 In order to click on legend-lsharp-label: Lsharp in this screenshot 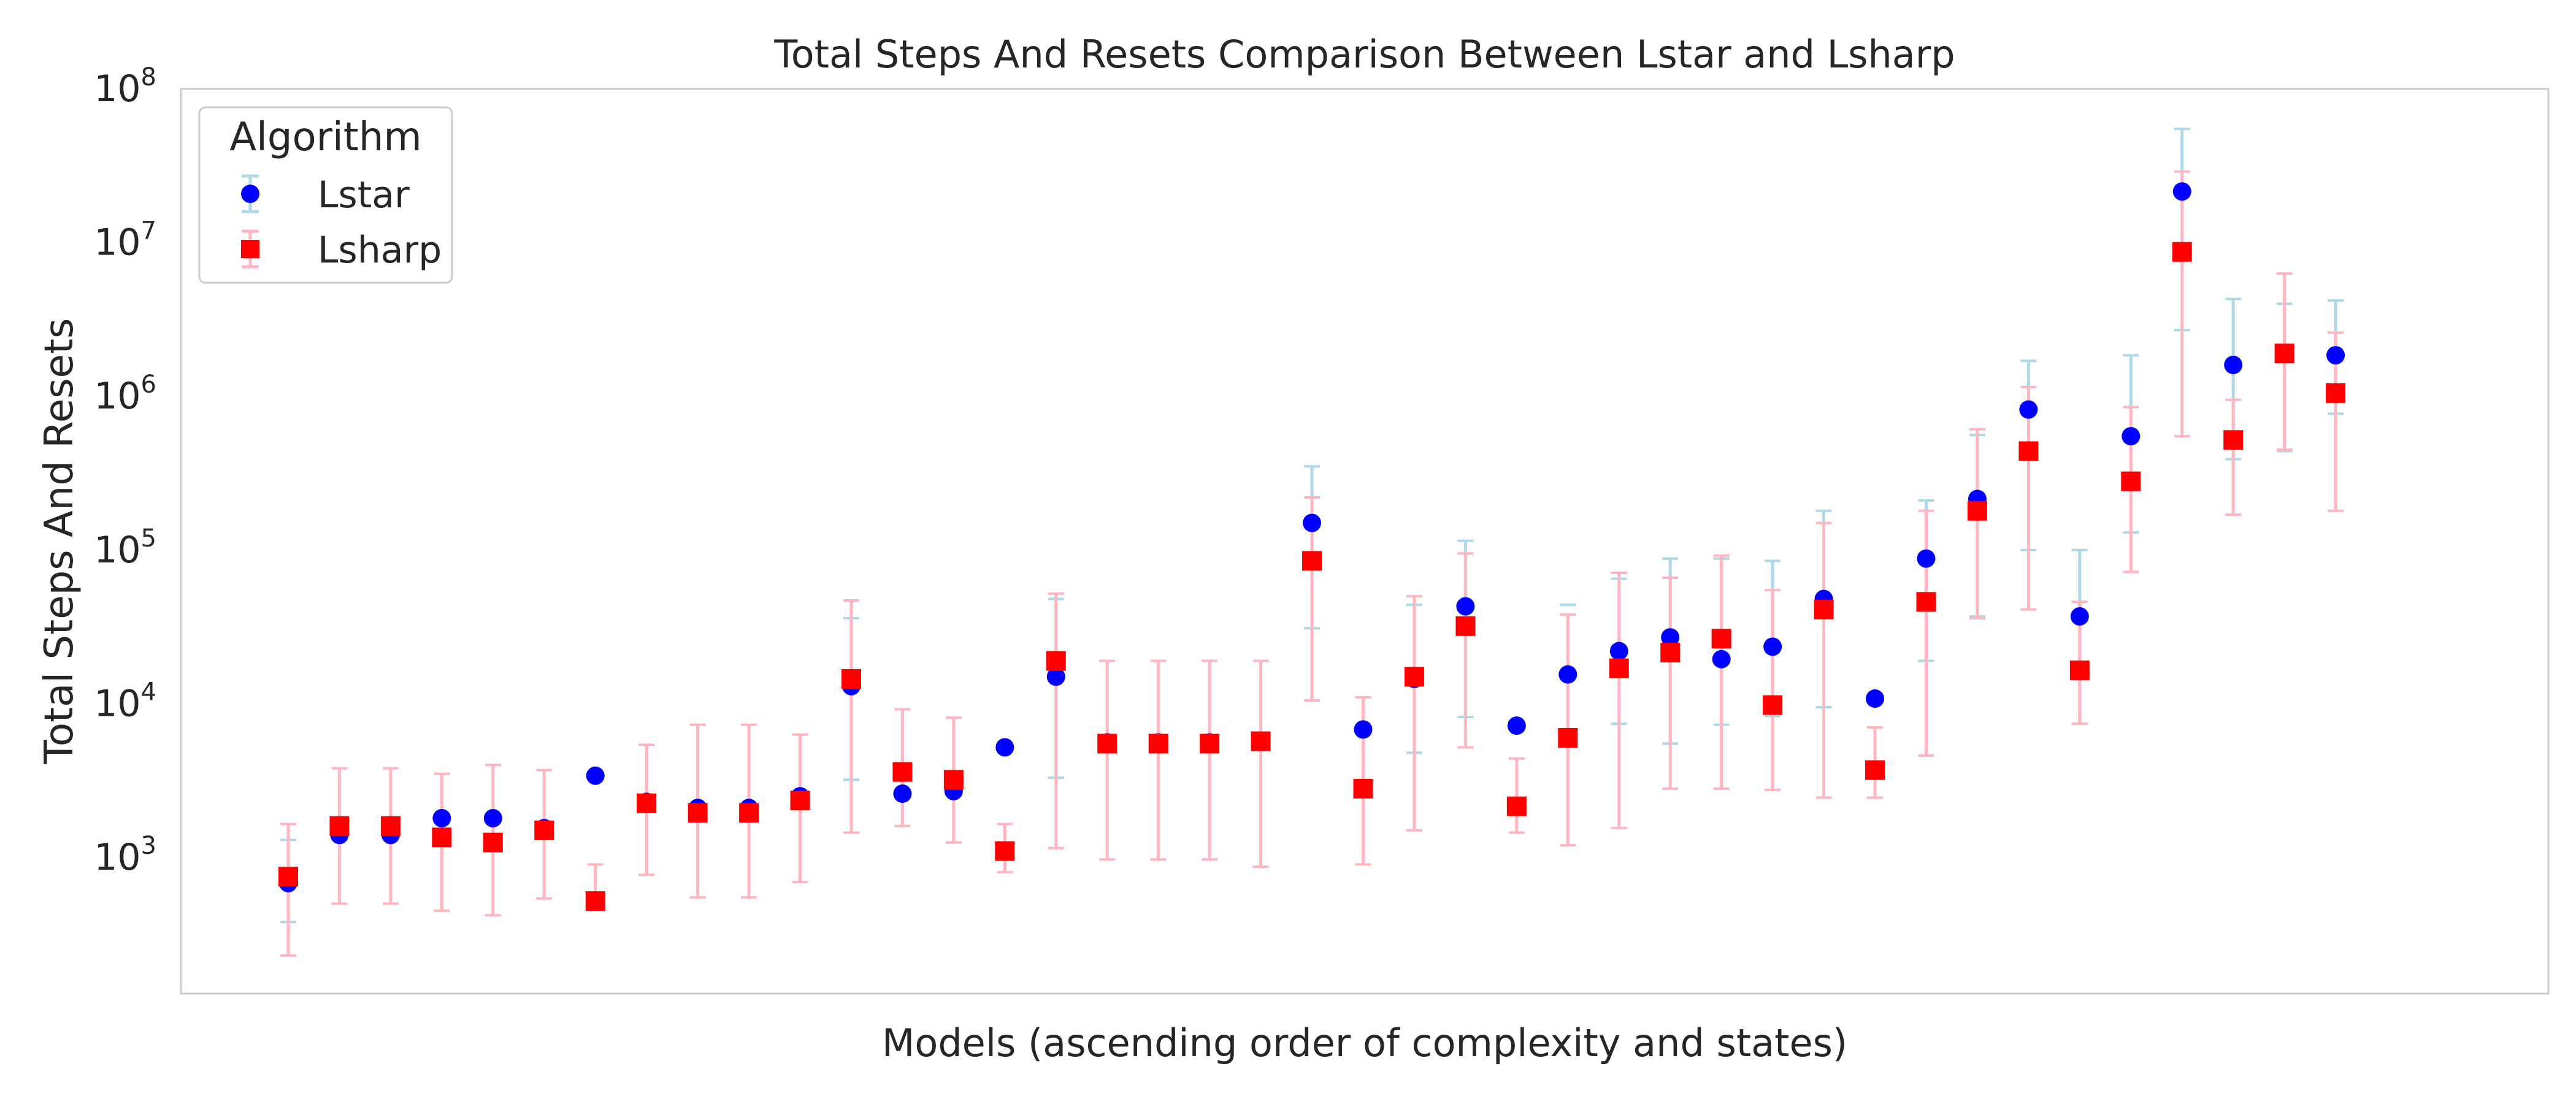, I will do `click(380, 250)`.